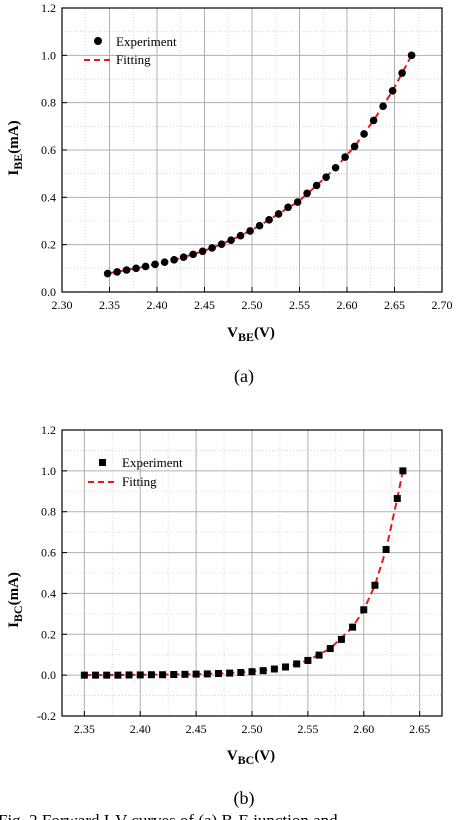 The image size is (474, 820). I want to click on x-tick-label: 2.65, so click(419, 729).